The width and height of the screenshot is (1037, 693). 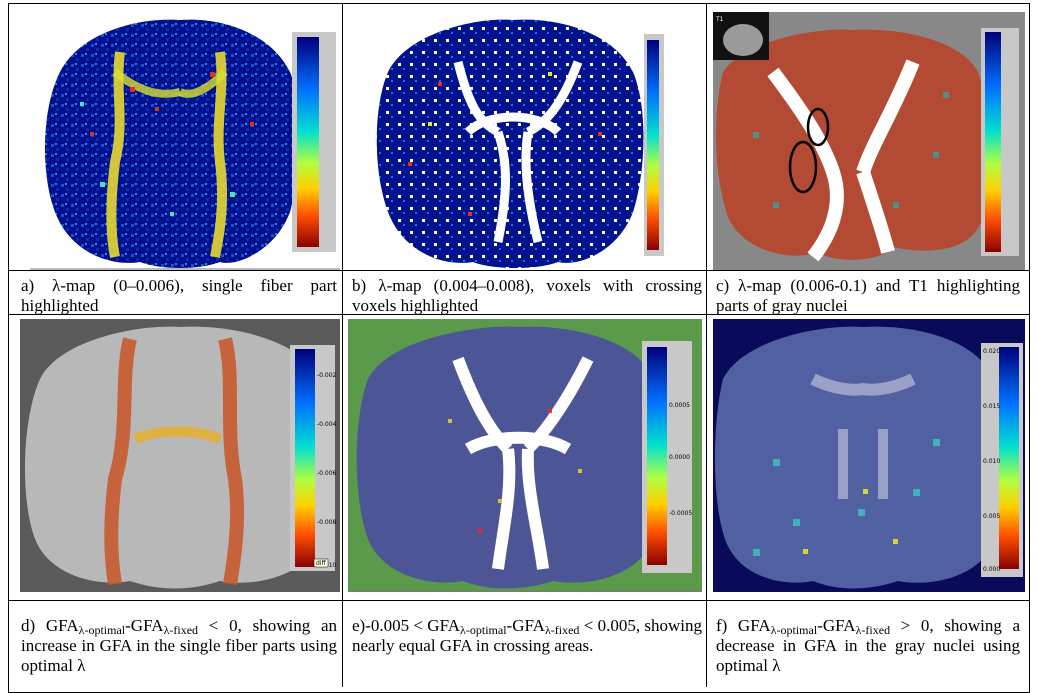 I want to click on panel-d-image: -0.002 -0.004 -0.006 -0.008 -0.010 diff, so click(x=180, y=455).